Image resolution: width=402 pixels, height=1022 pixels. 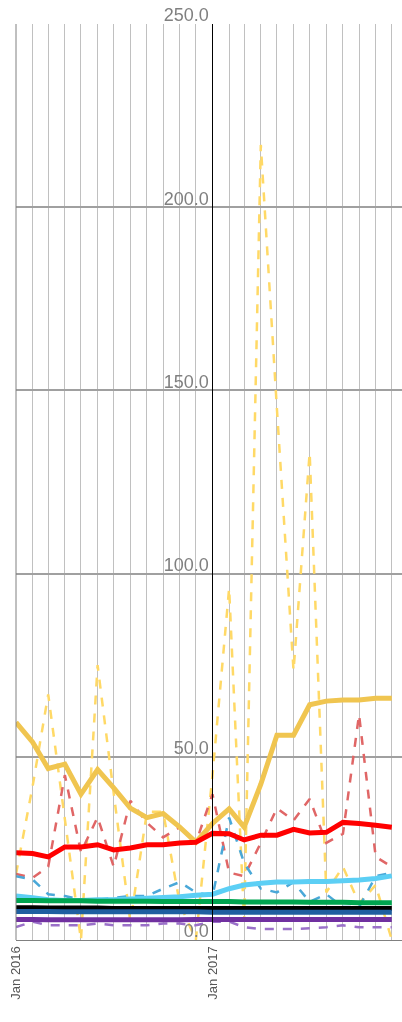 What do you see at coordinates (186, 15) in the screenshot?
I see `y-tick-label: 250.0` at bounding box center [186, 15].